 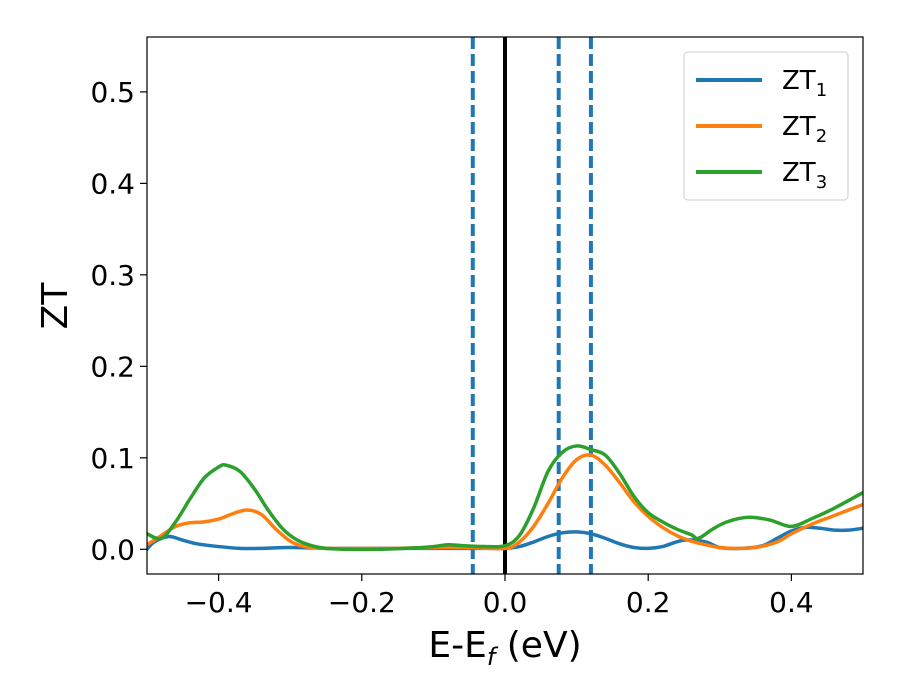 What do you see at coordinates (118, 321) in the screenshot?
I see `y-axis-ticks: 0.0 0.1 0.2 0.3 0.4 0.5` at bounding box center [118, 321].